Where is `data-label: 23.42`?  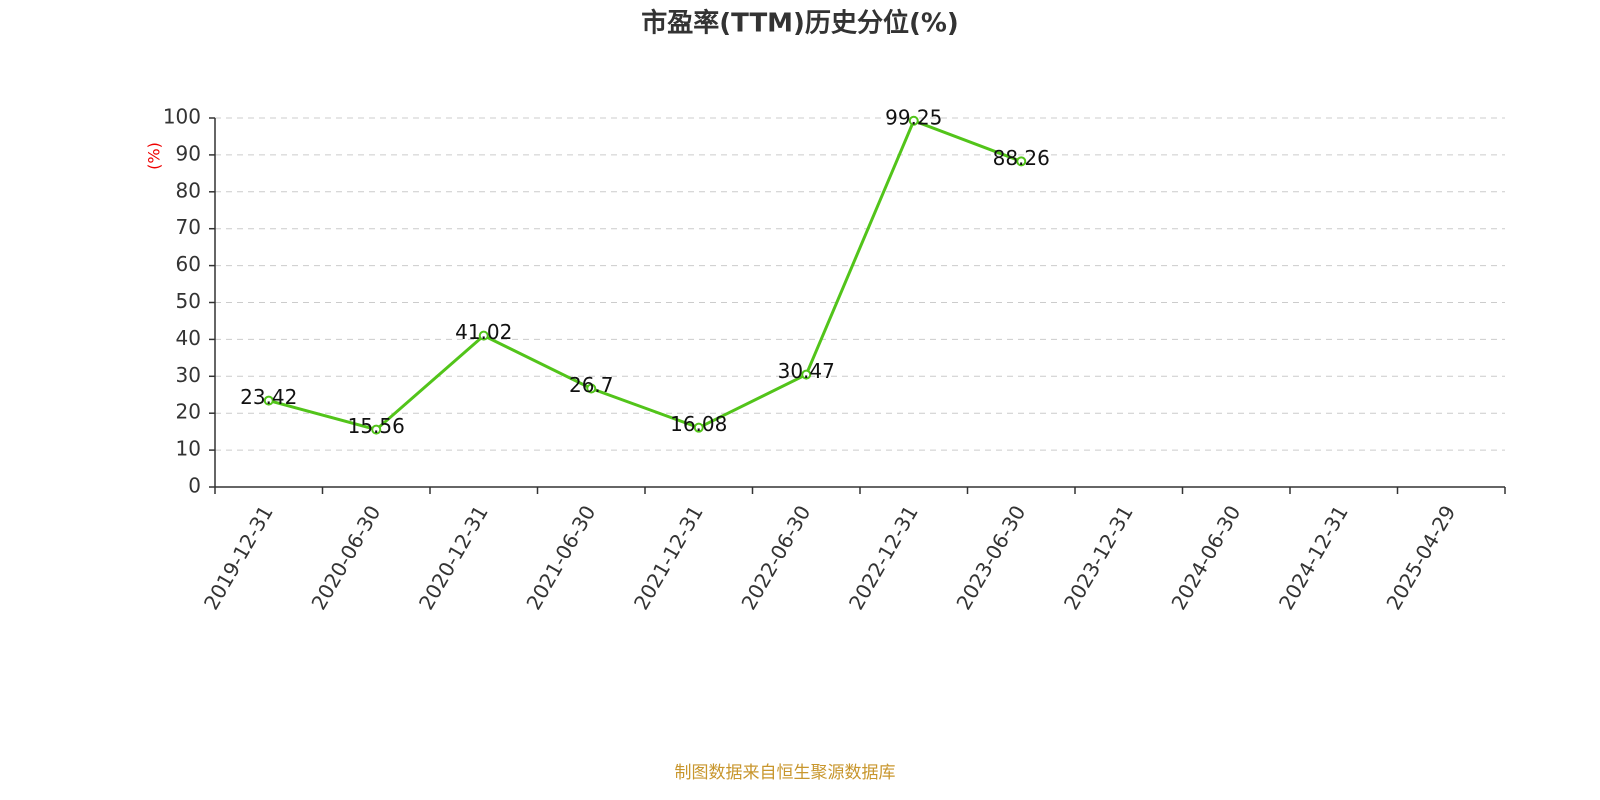 data-label: 23.42 is located at coordinates (268, 397).